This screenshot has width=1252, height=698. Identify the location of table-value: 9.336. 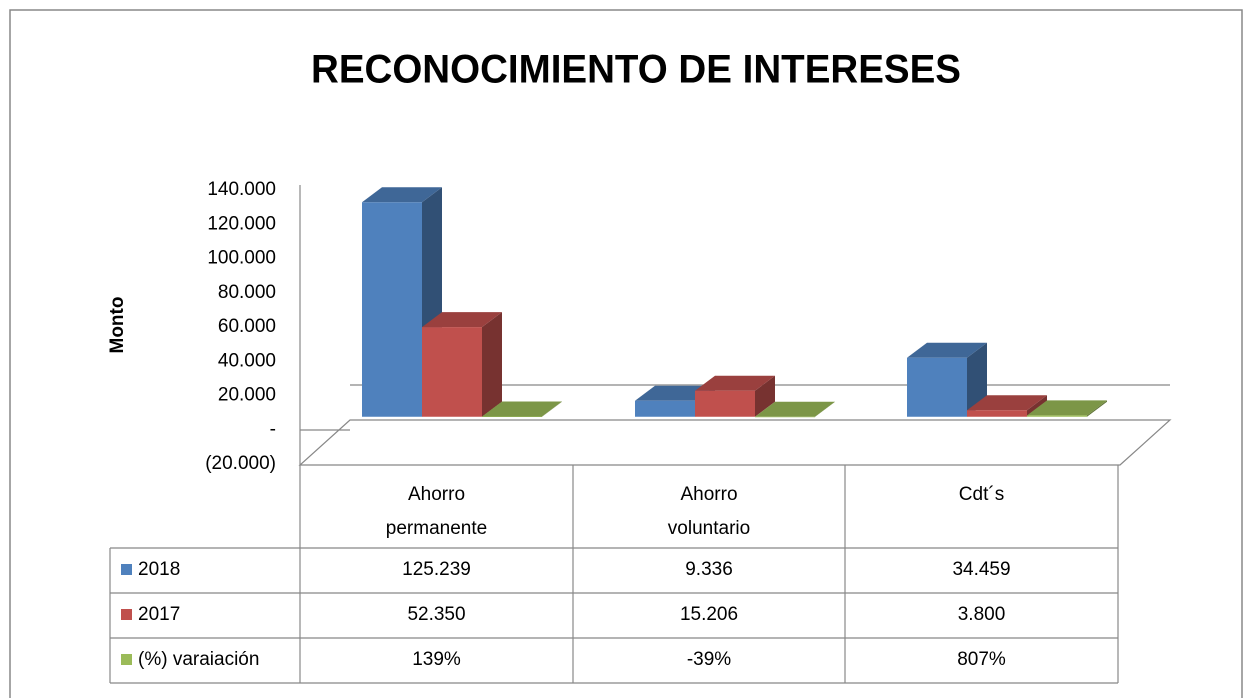
(709, 569).